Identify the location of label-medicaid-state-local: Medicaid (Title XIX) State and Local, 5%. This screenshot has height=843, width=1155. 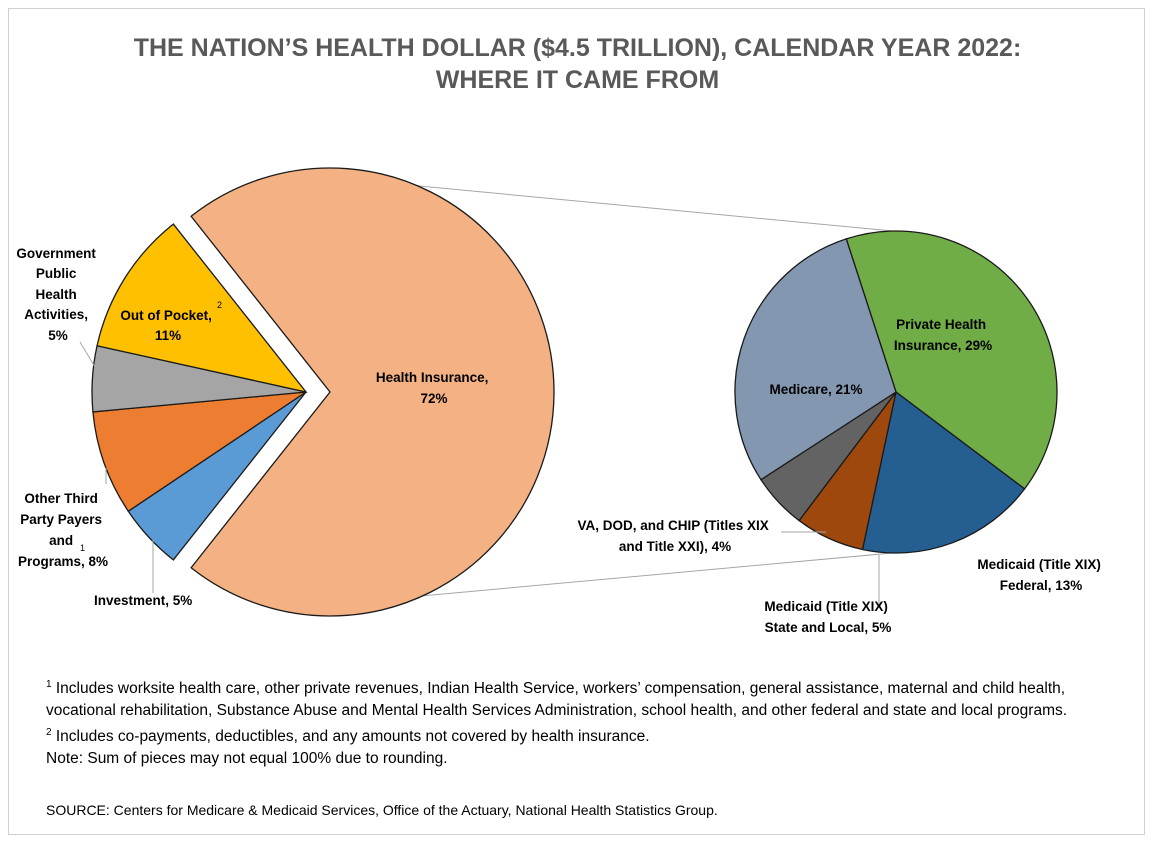
(827, 617).